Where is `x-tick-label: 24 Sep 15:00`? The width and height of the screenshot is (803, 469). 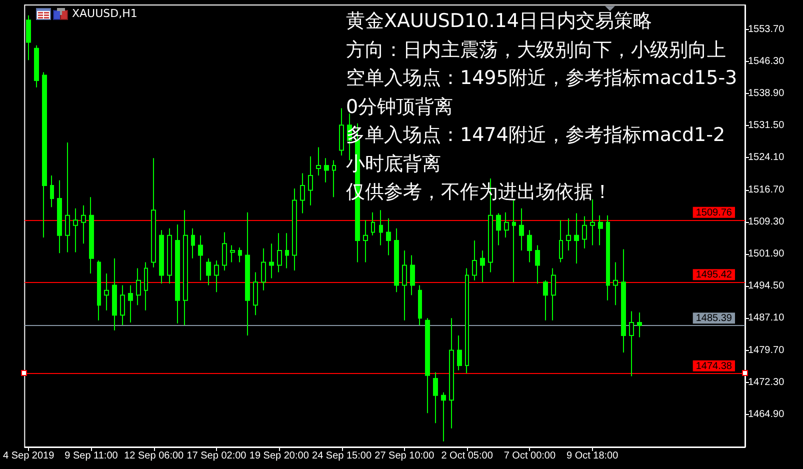
x-tick-label: 24 Sep 15:00 is located at coordinates (342, 456).